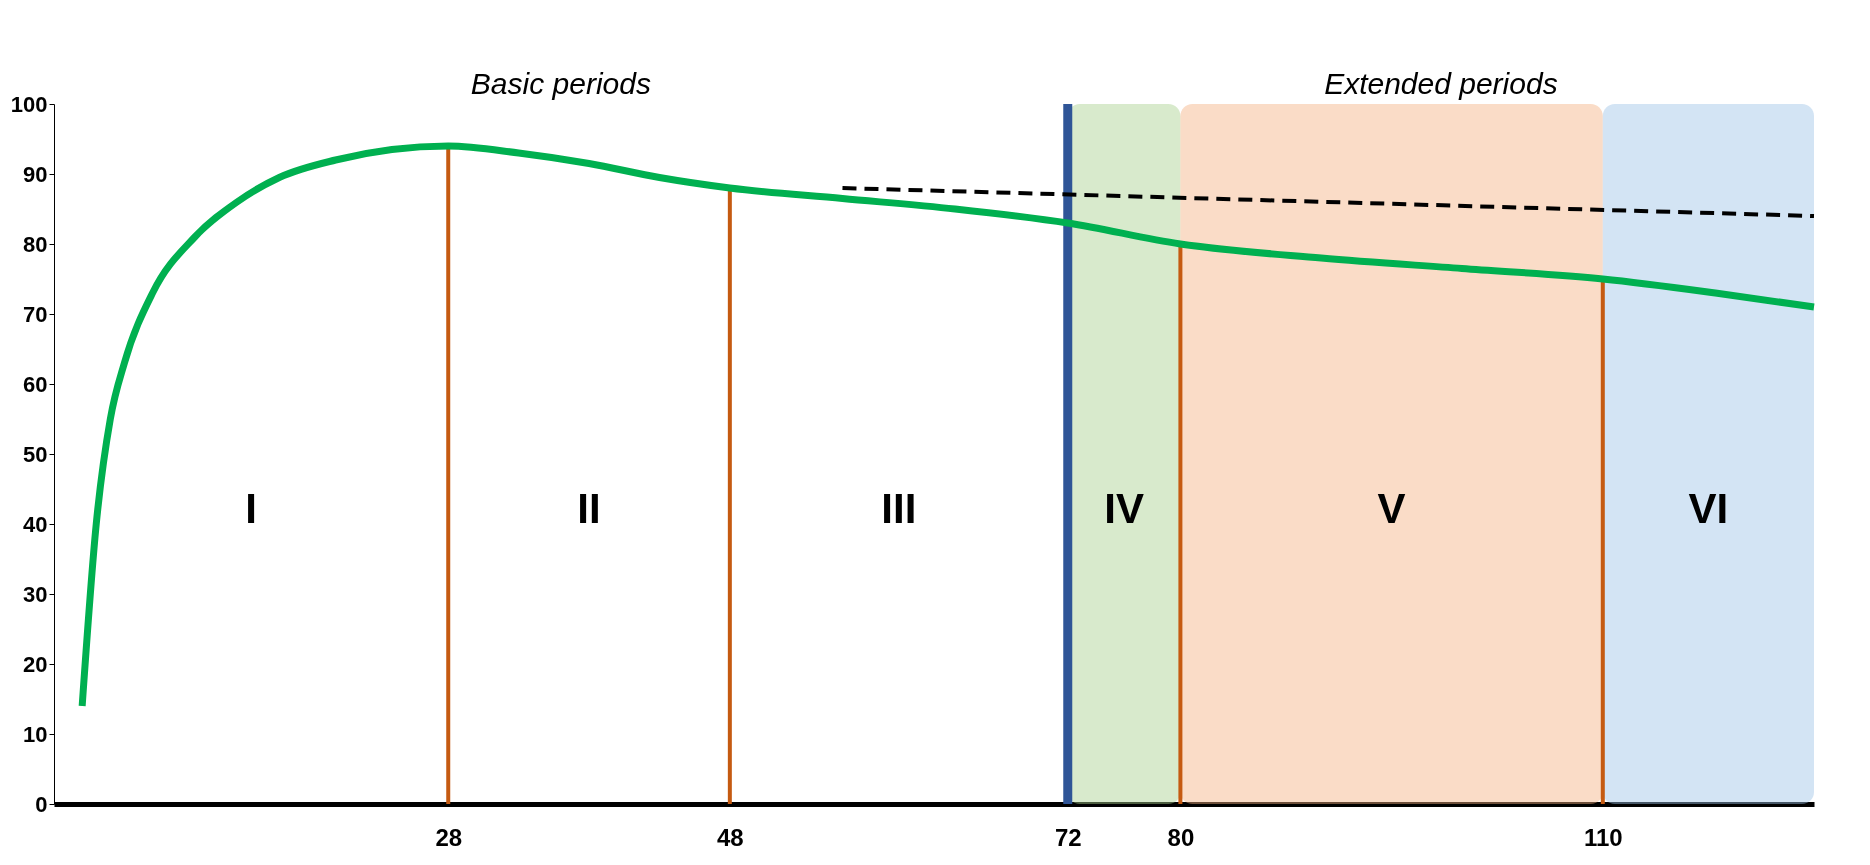  I want to click on y-tick-label: 40, so click(35, 524).